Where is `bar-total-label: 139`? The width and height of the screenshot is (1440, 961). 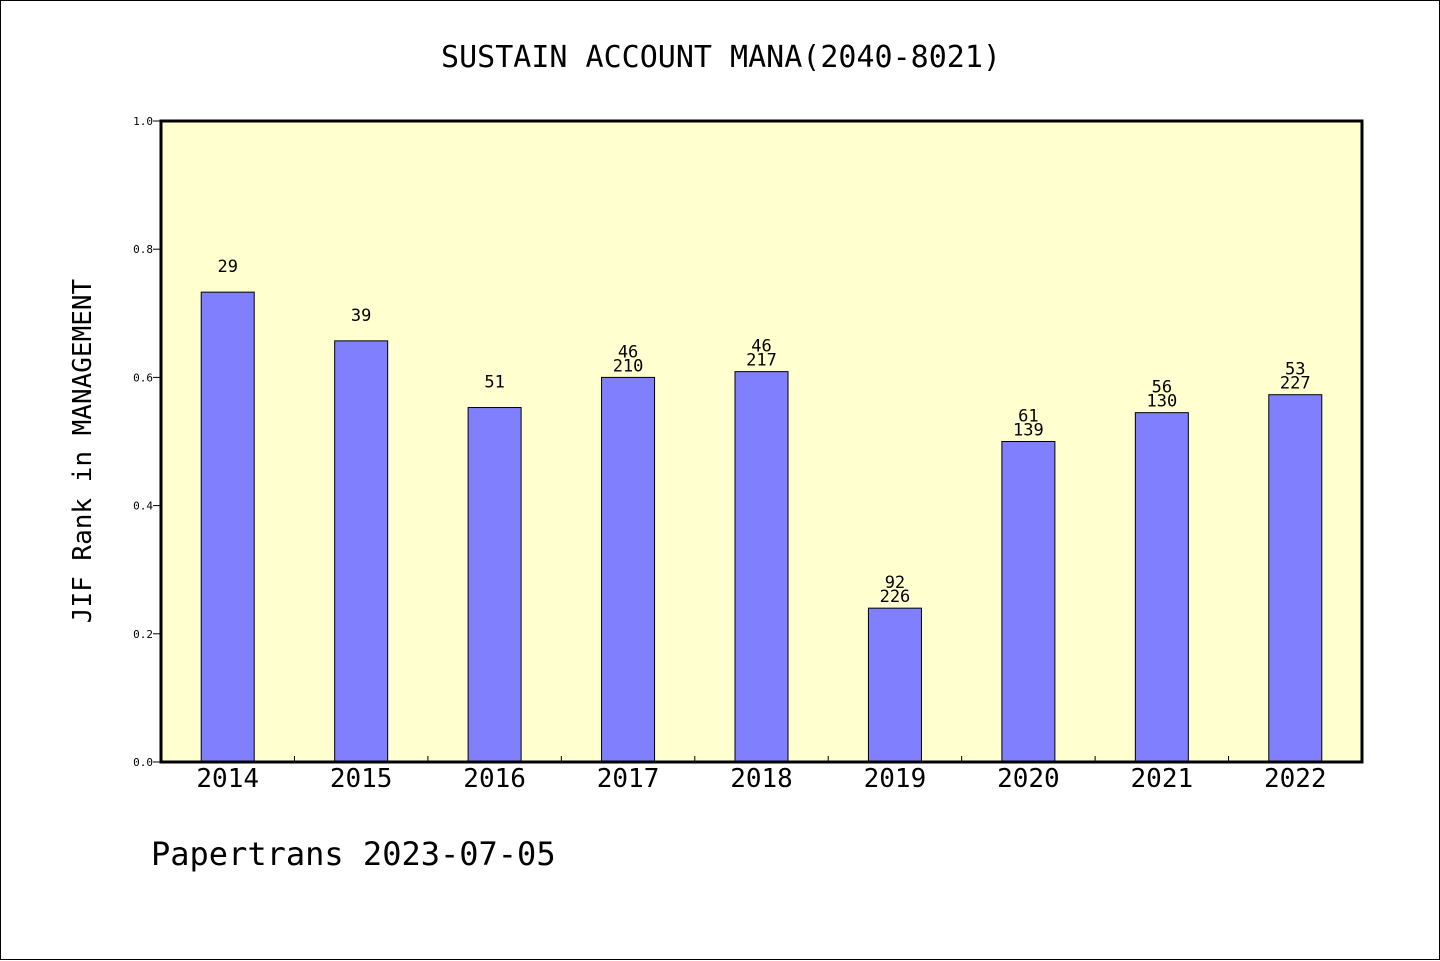 bar-total-label: 139 is located at coordinates (1028, 431).